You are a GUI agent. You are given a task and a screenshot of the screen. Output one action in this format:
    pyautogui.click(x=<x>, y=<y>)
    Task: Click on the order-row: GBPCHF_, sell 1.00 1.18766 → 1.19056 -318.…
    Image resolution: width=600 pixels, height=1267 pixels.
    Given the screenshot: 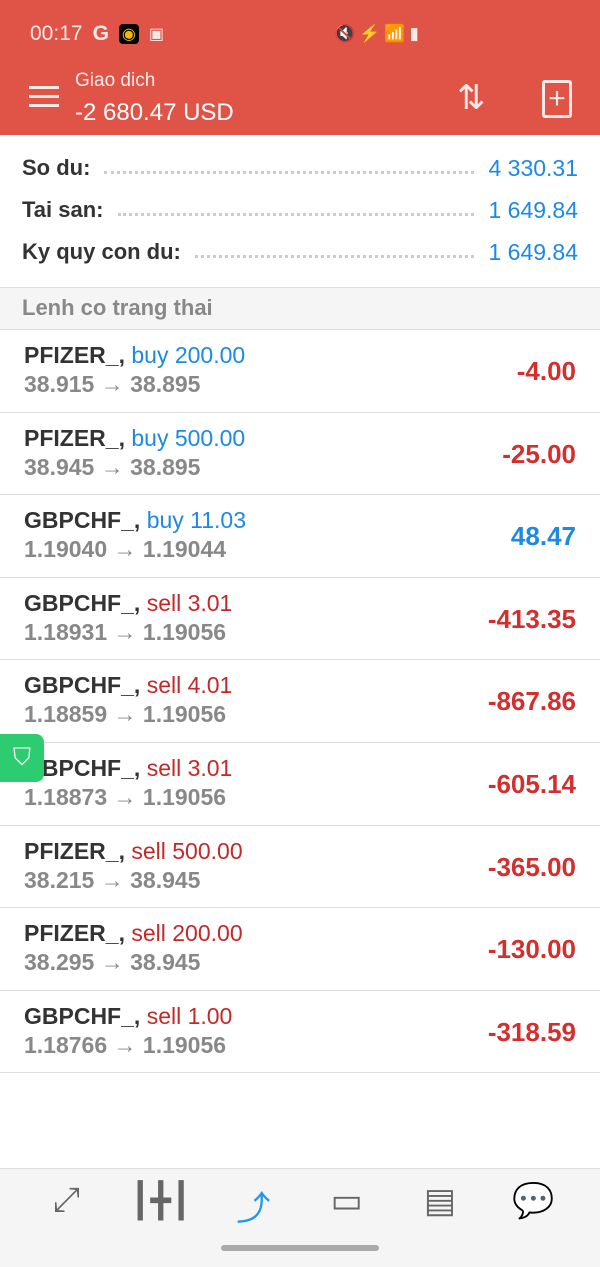 What is the action you would take?
    pyautogui.click(x=300, y=1032)
    